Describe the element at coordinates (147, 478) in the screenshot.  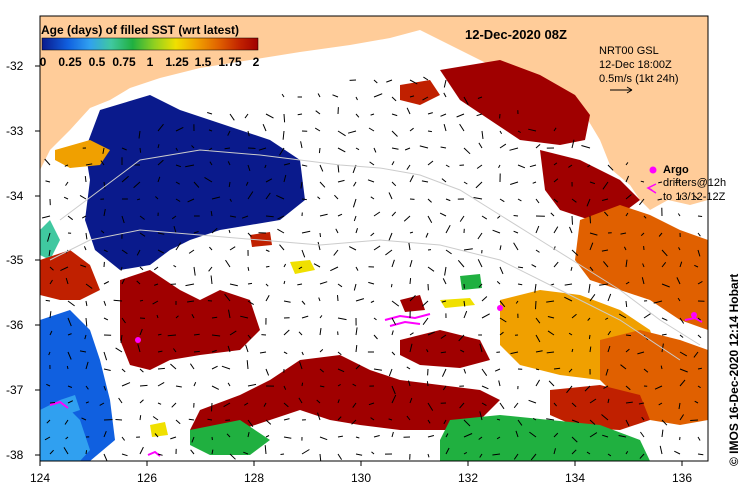
I see `lon-tick-label: 126` at that location.